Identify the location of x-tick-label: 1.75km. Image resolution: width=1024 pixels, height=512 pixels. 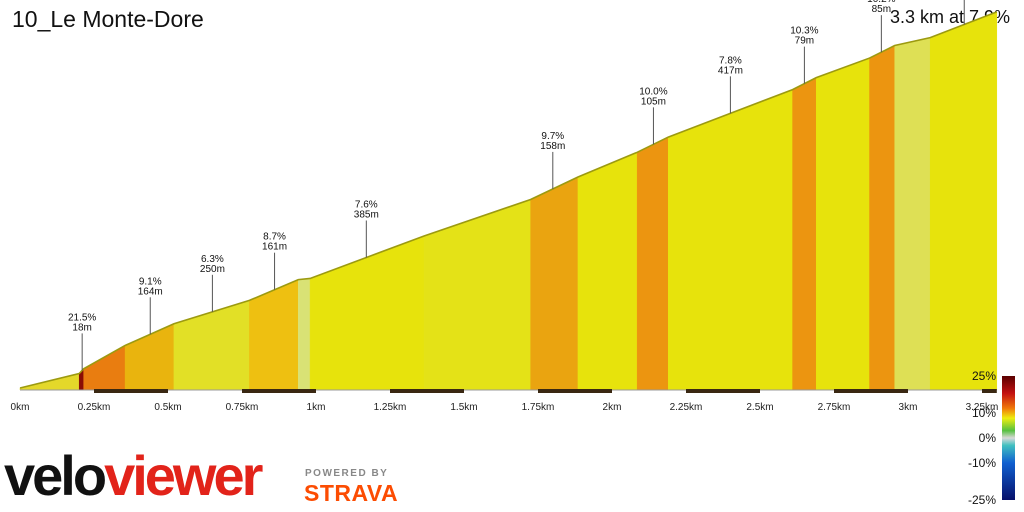
(538, 407).